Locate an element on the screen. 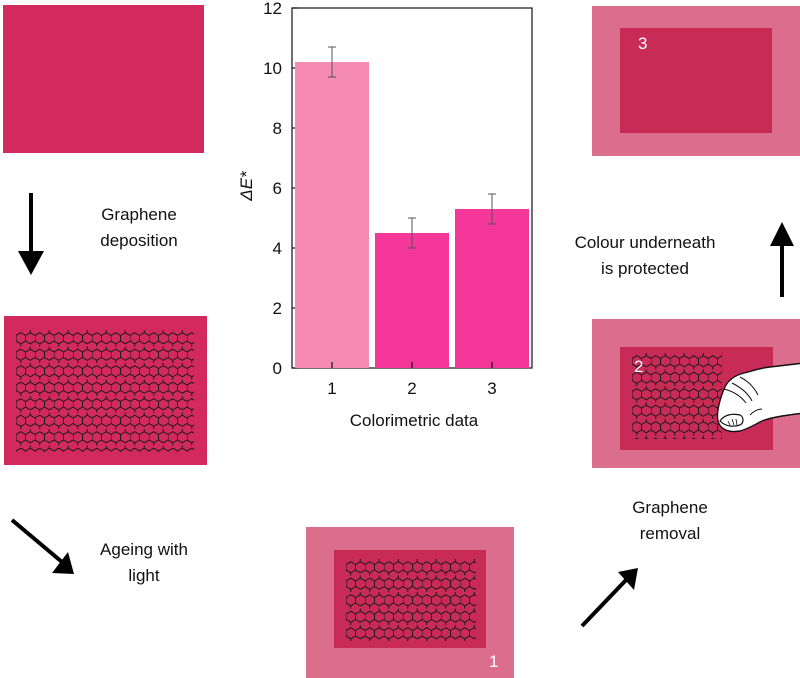 The image size is (800, 678). step-protected-label: Colour underneath is protected is located at coordinates (645, 255).